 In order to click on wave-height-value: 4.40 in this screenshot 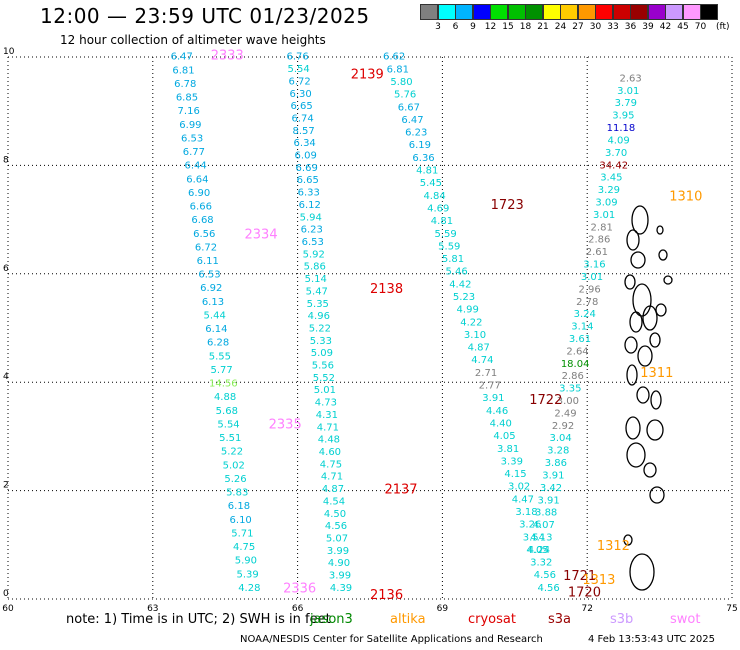, I will do `click(501, 423)`.